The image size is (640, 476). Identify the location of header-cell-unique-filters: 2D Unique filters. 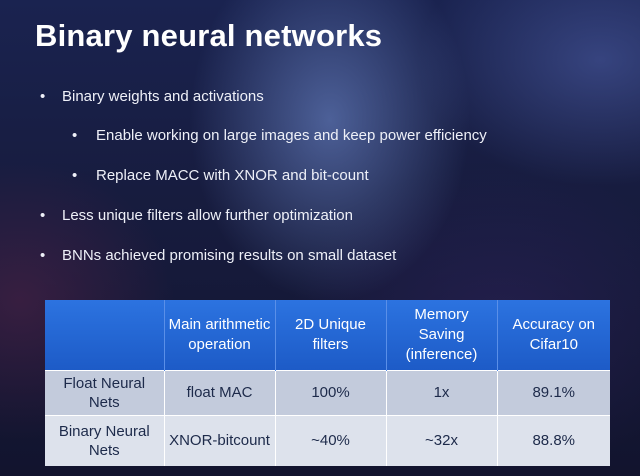
(331, 335).